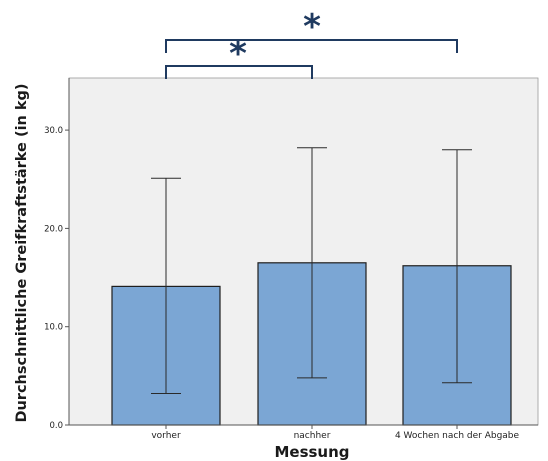 This screenshot has width=548, height=461. I want to click on significance-brackets: **, so click(311, 43).